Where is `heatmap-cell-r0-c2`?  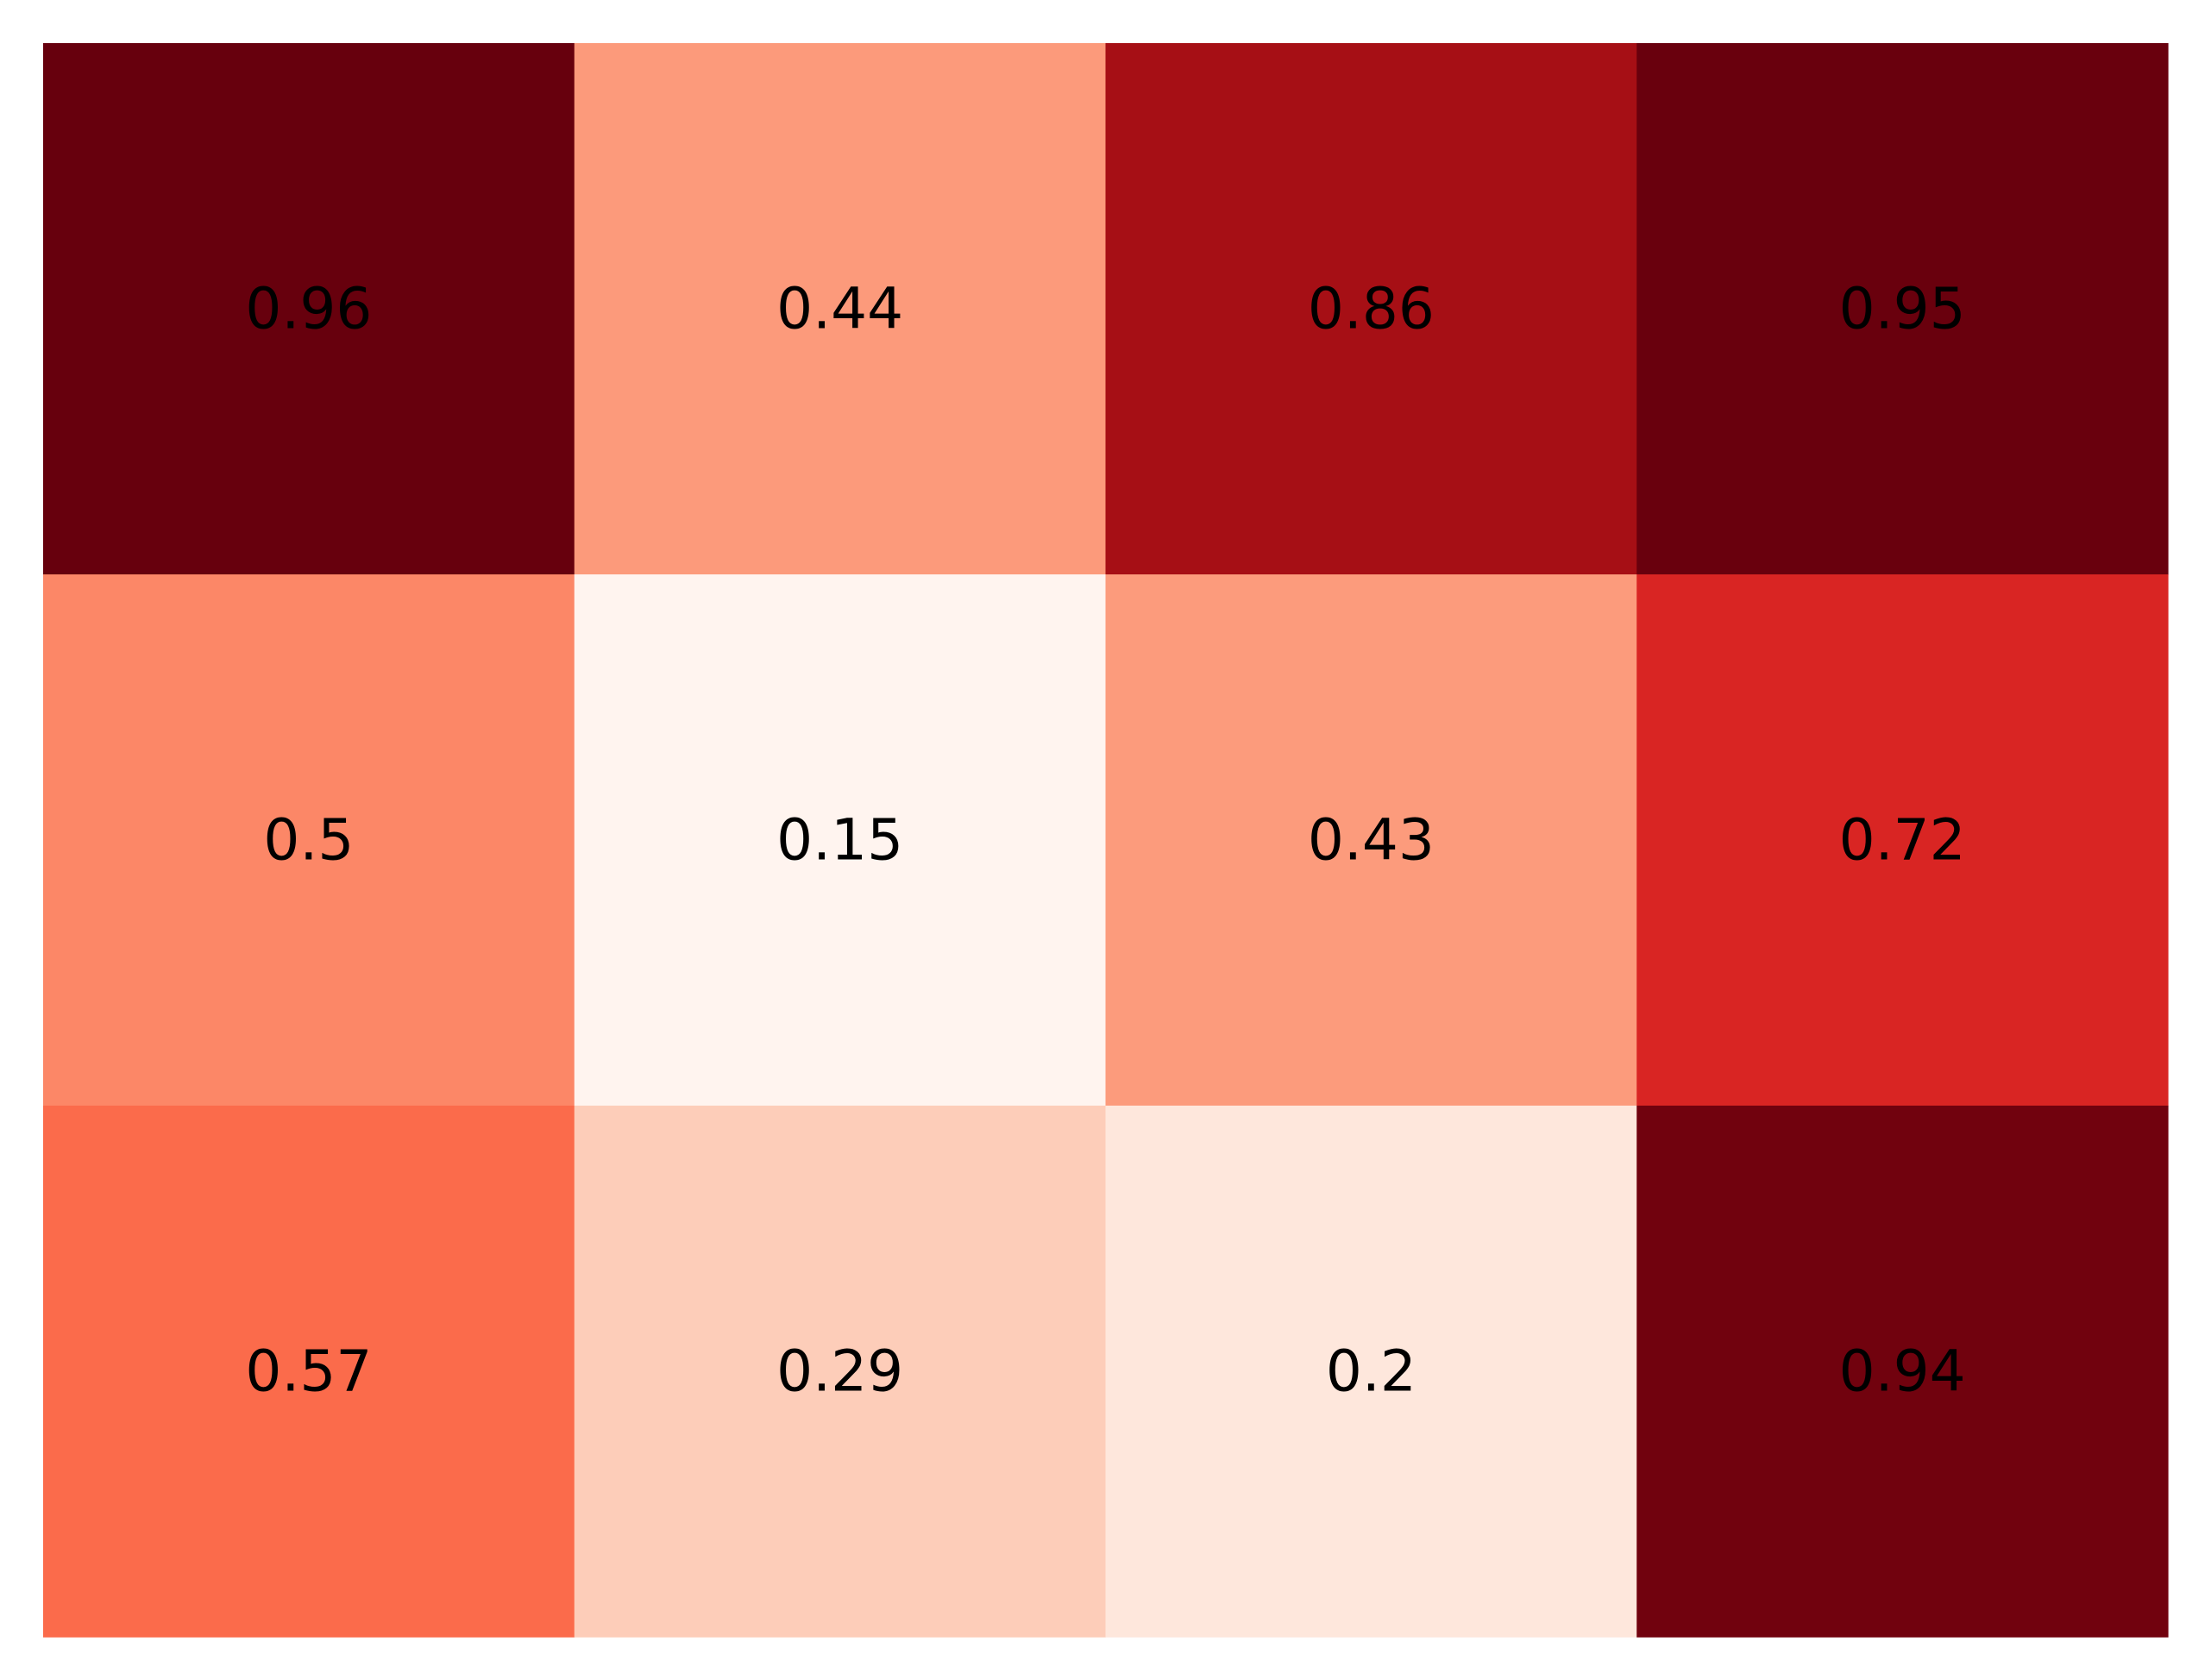 heatmap-cell-r0-c2 is located at coordinates (1371, 309).